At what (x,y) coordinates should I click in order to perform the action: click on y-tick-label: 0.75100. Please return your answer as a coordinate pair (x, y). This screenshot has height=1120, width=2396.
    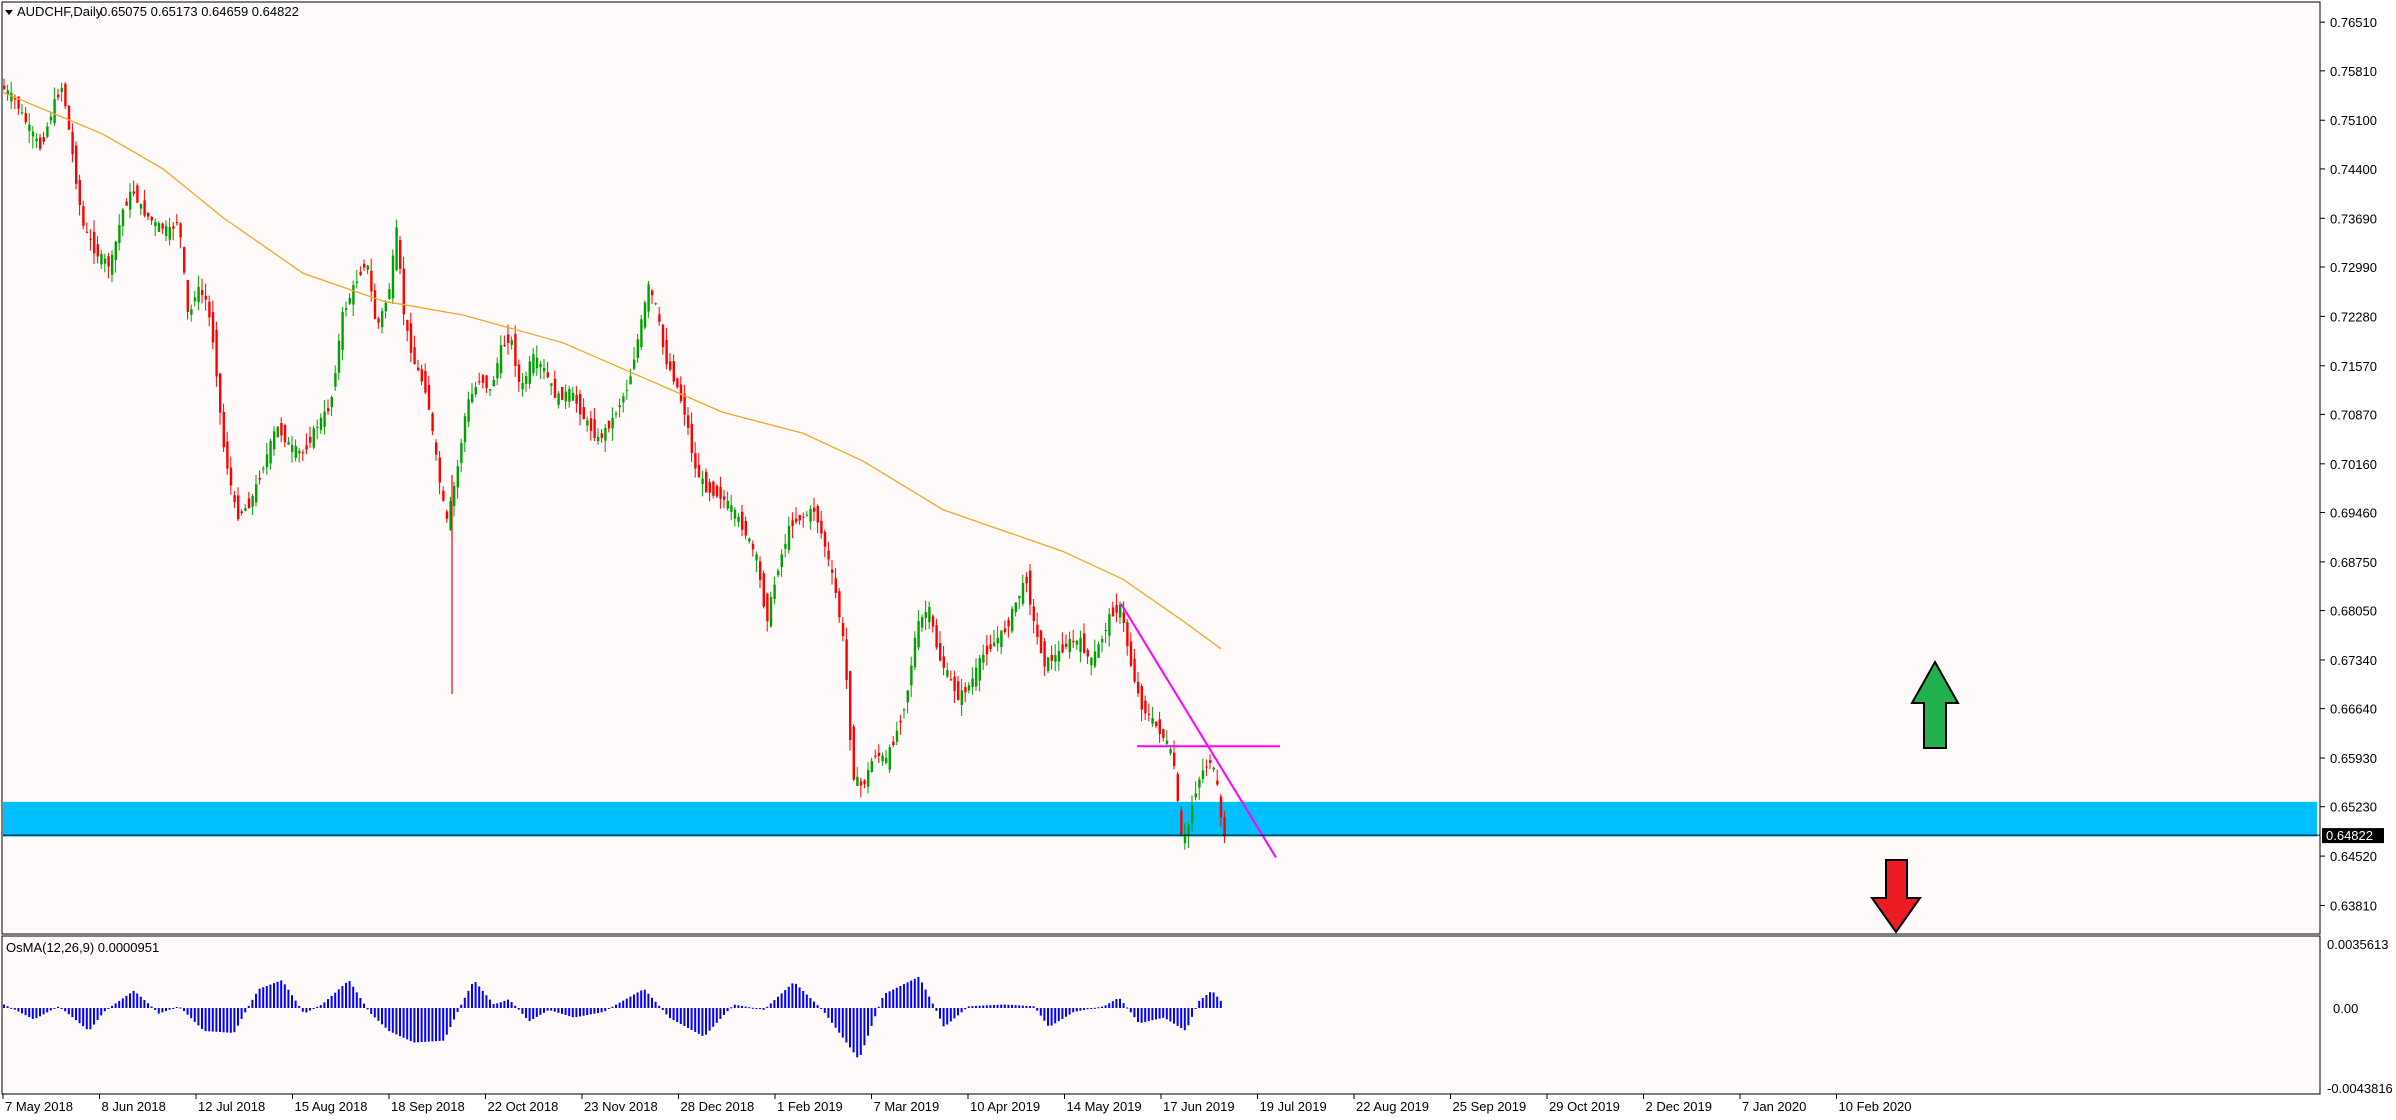
    Looking at the image, I should click on (2353, 120).